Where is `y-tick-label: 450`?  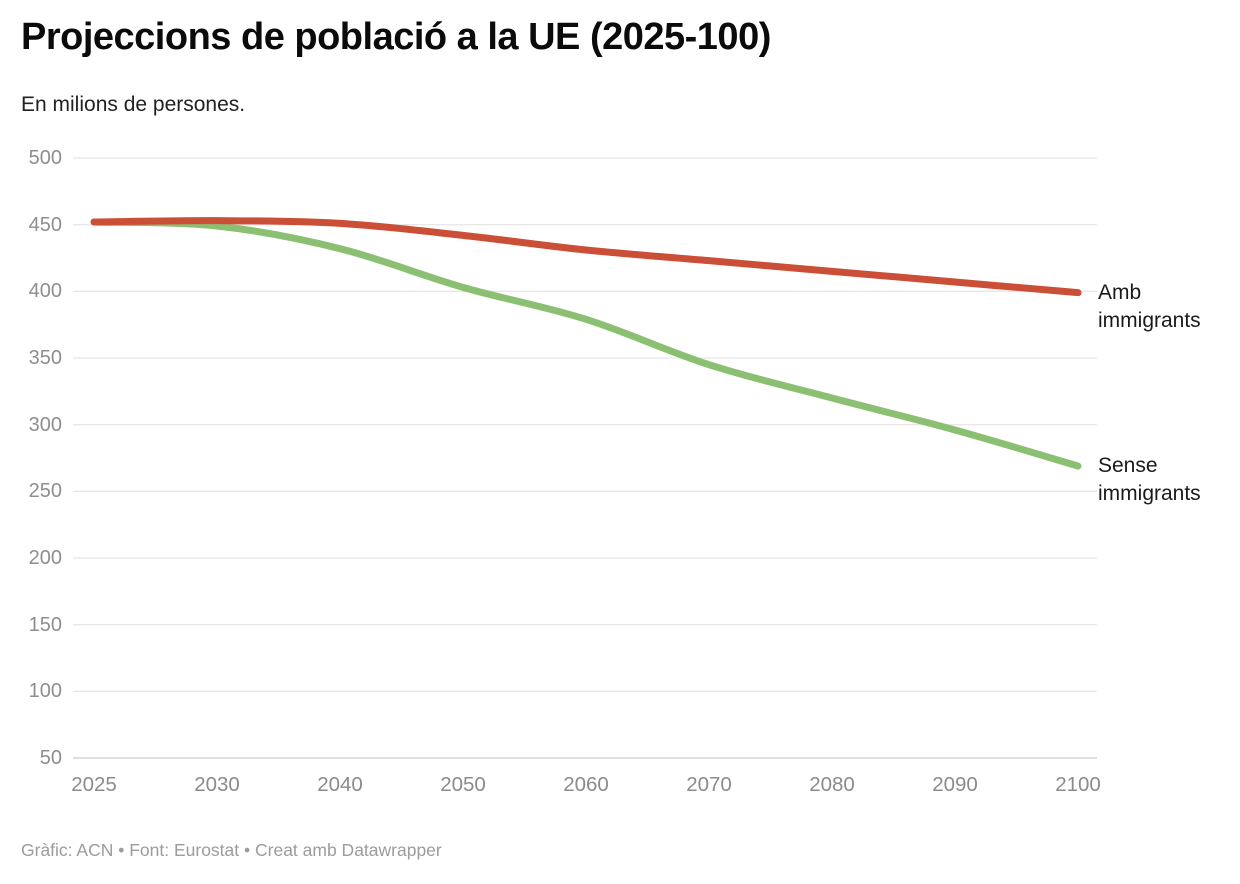 y-tick-label: 450 is located at coordinates (45, 224).